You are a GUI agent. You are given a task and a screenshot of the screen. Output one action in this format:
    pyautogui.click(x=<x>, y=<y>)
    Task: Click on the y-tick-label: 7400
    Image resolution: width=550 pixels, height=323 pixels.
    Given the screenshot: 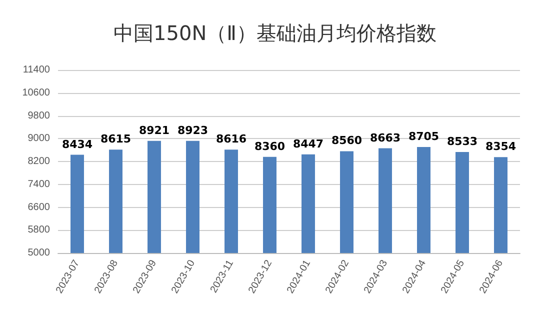 What is the action you would take?
    pyautogui.click(x=39, y=184)
    